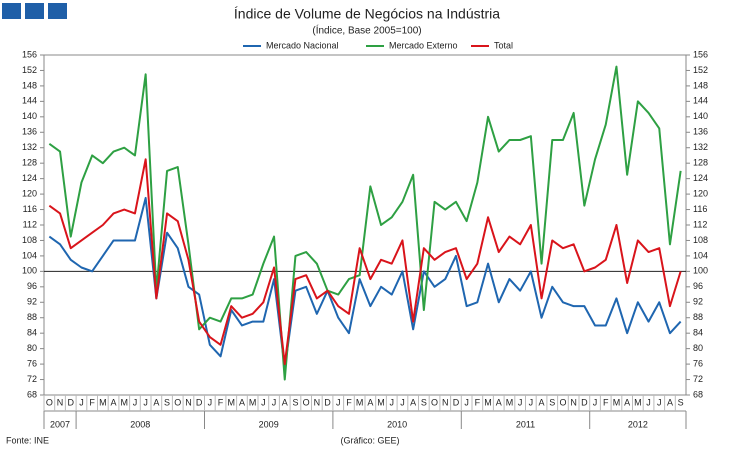 This screenshot has height=452, width=734. Describe the element at coordinates (32, 286) in the screenshot. I see `y-tick-label: 96` at that location.